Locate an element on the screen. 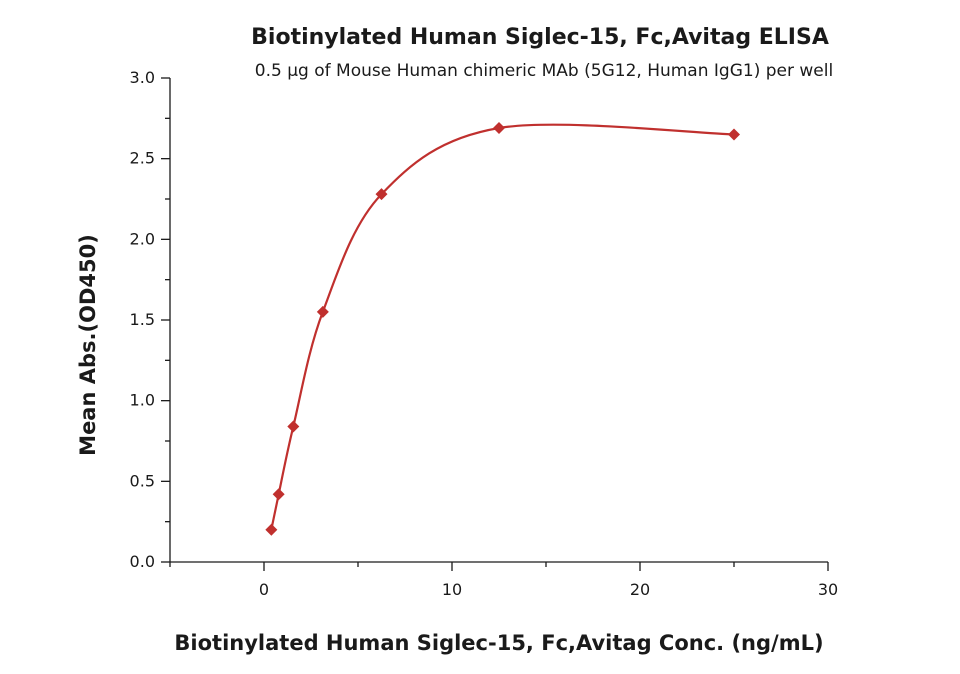 The height and width of the screenshot is (674, 960). y-axis-label: Mean Abs.(OD450) is located at coordinates (88, 345).